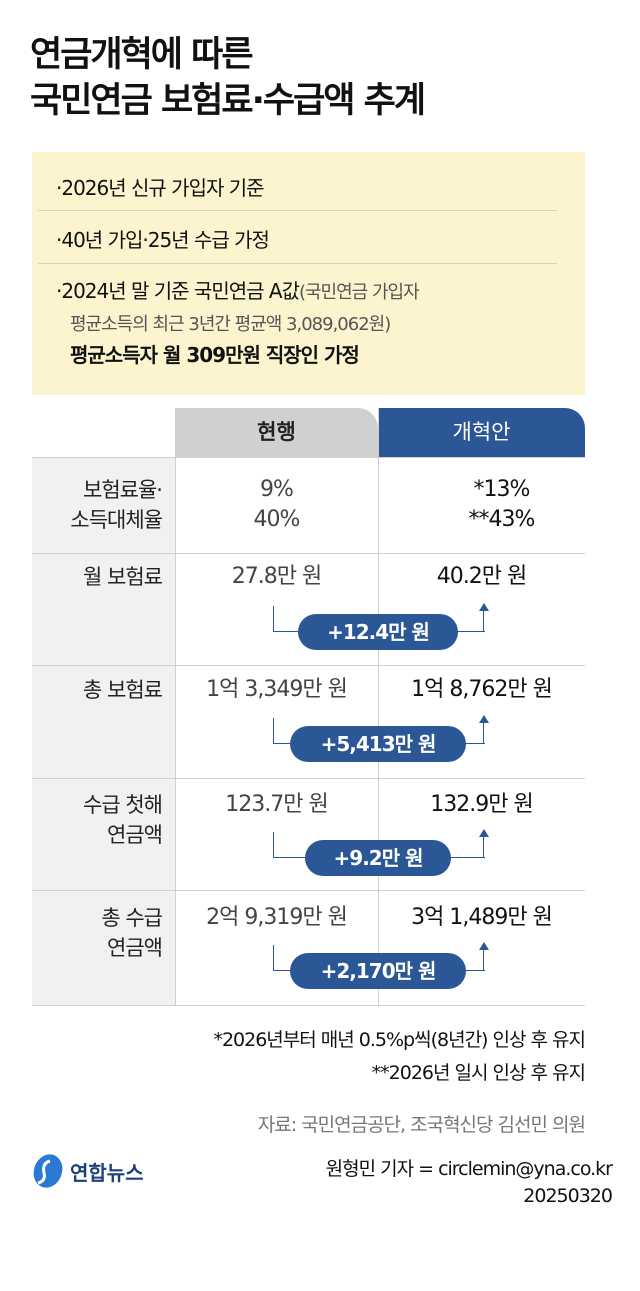 The image size is (640, 1291). What do you see at coordinates (276, 576) in the screenshot?
I see `current-value: 27.8만 원` at bounding box center [276, 576].